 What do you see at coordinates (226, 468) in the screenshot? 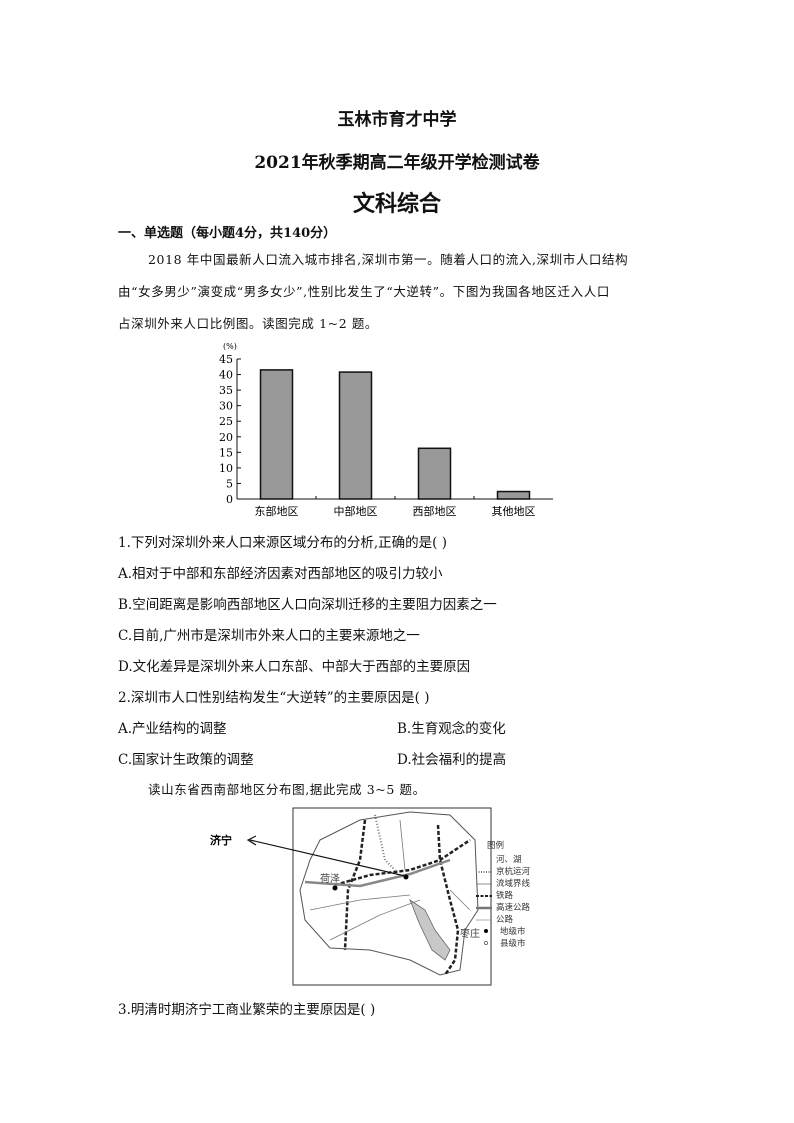
I see `y-tick-label: 10` at bounding box center [226, 468].